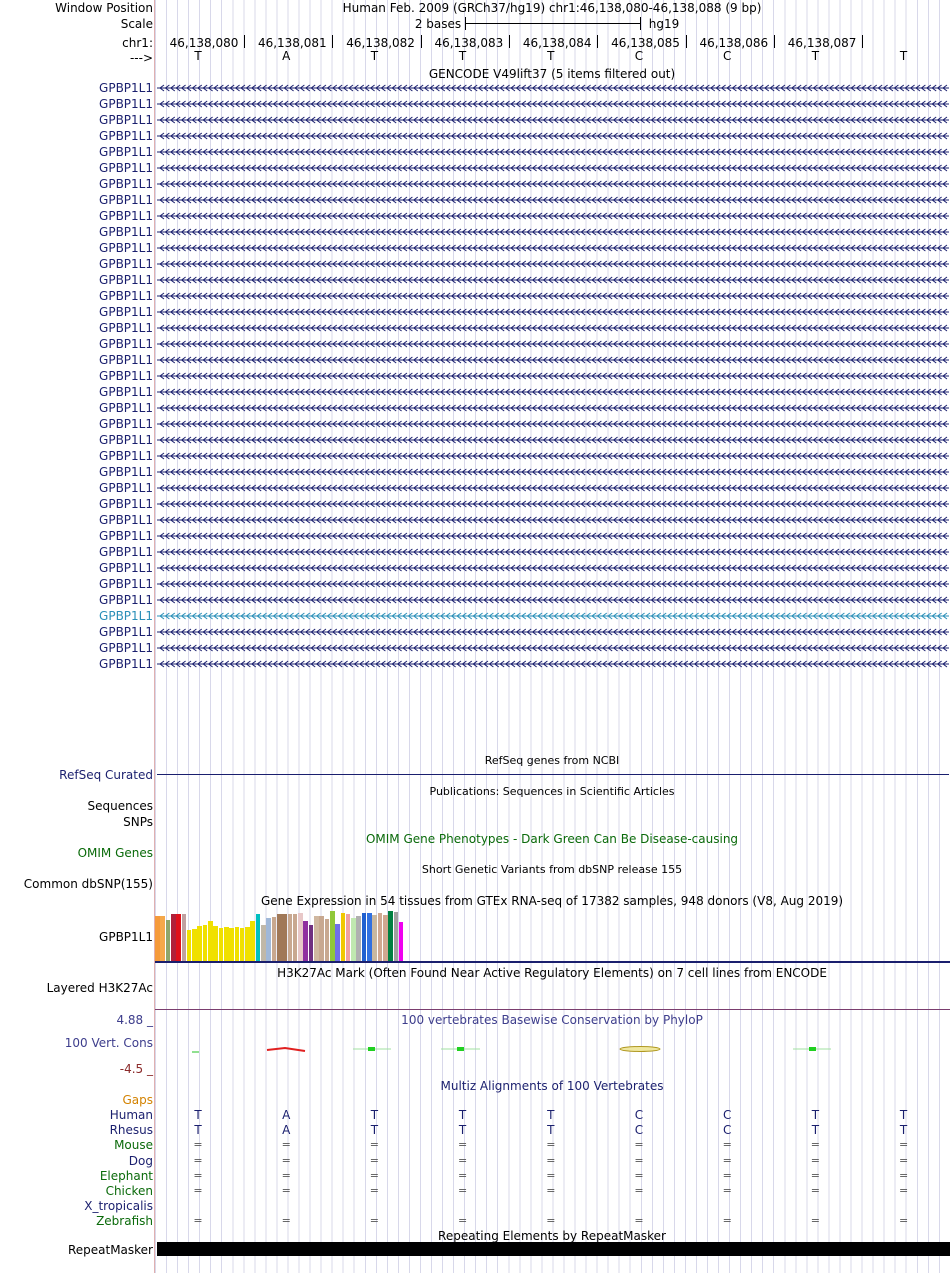  Describe the element at coordinates (137, 1100) in the screenshot. I see `gaps-label: Gaps` at that location.